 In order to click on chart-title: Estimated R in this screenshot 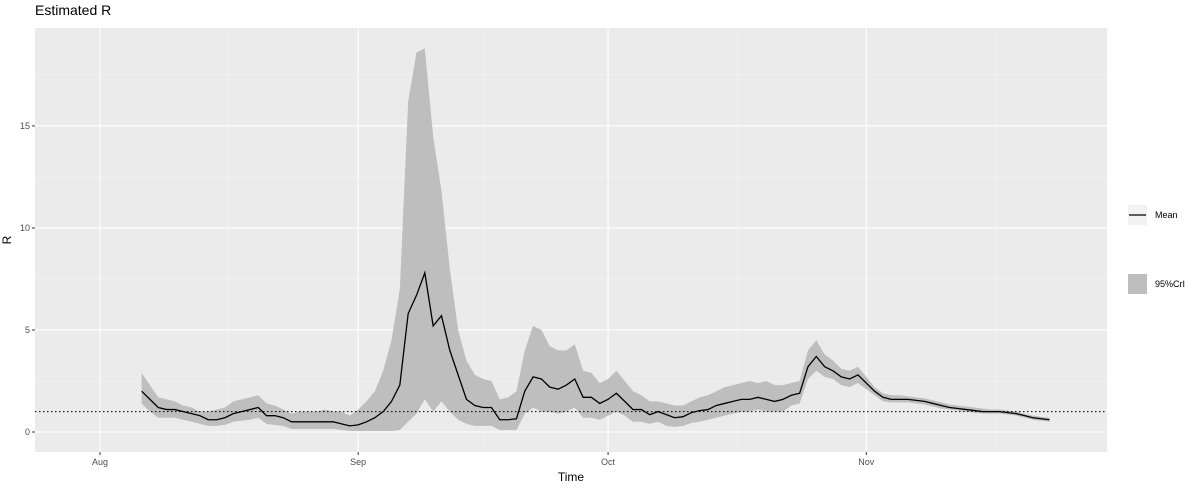, I will do `click(73, 10)`.